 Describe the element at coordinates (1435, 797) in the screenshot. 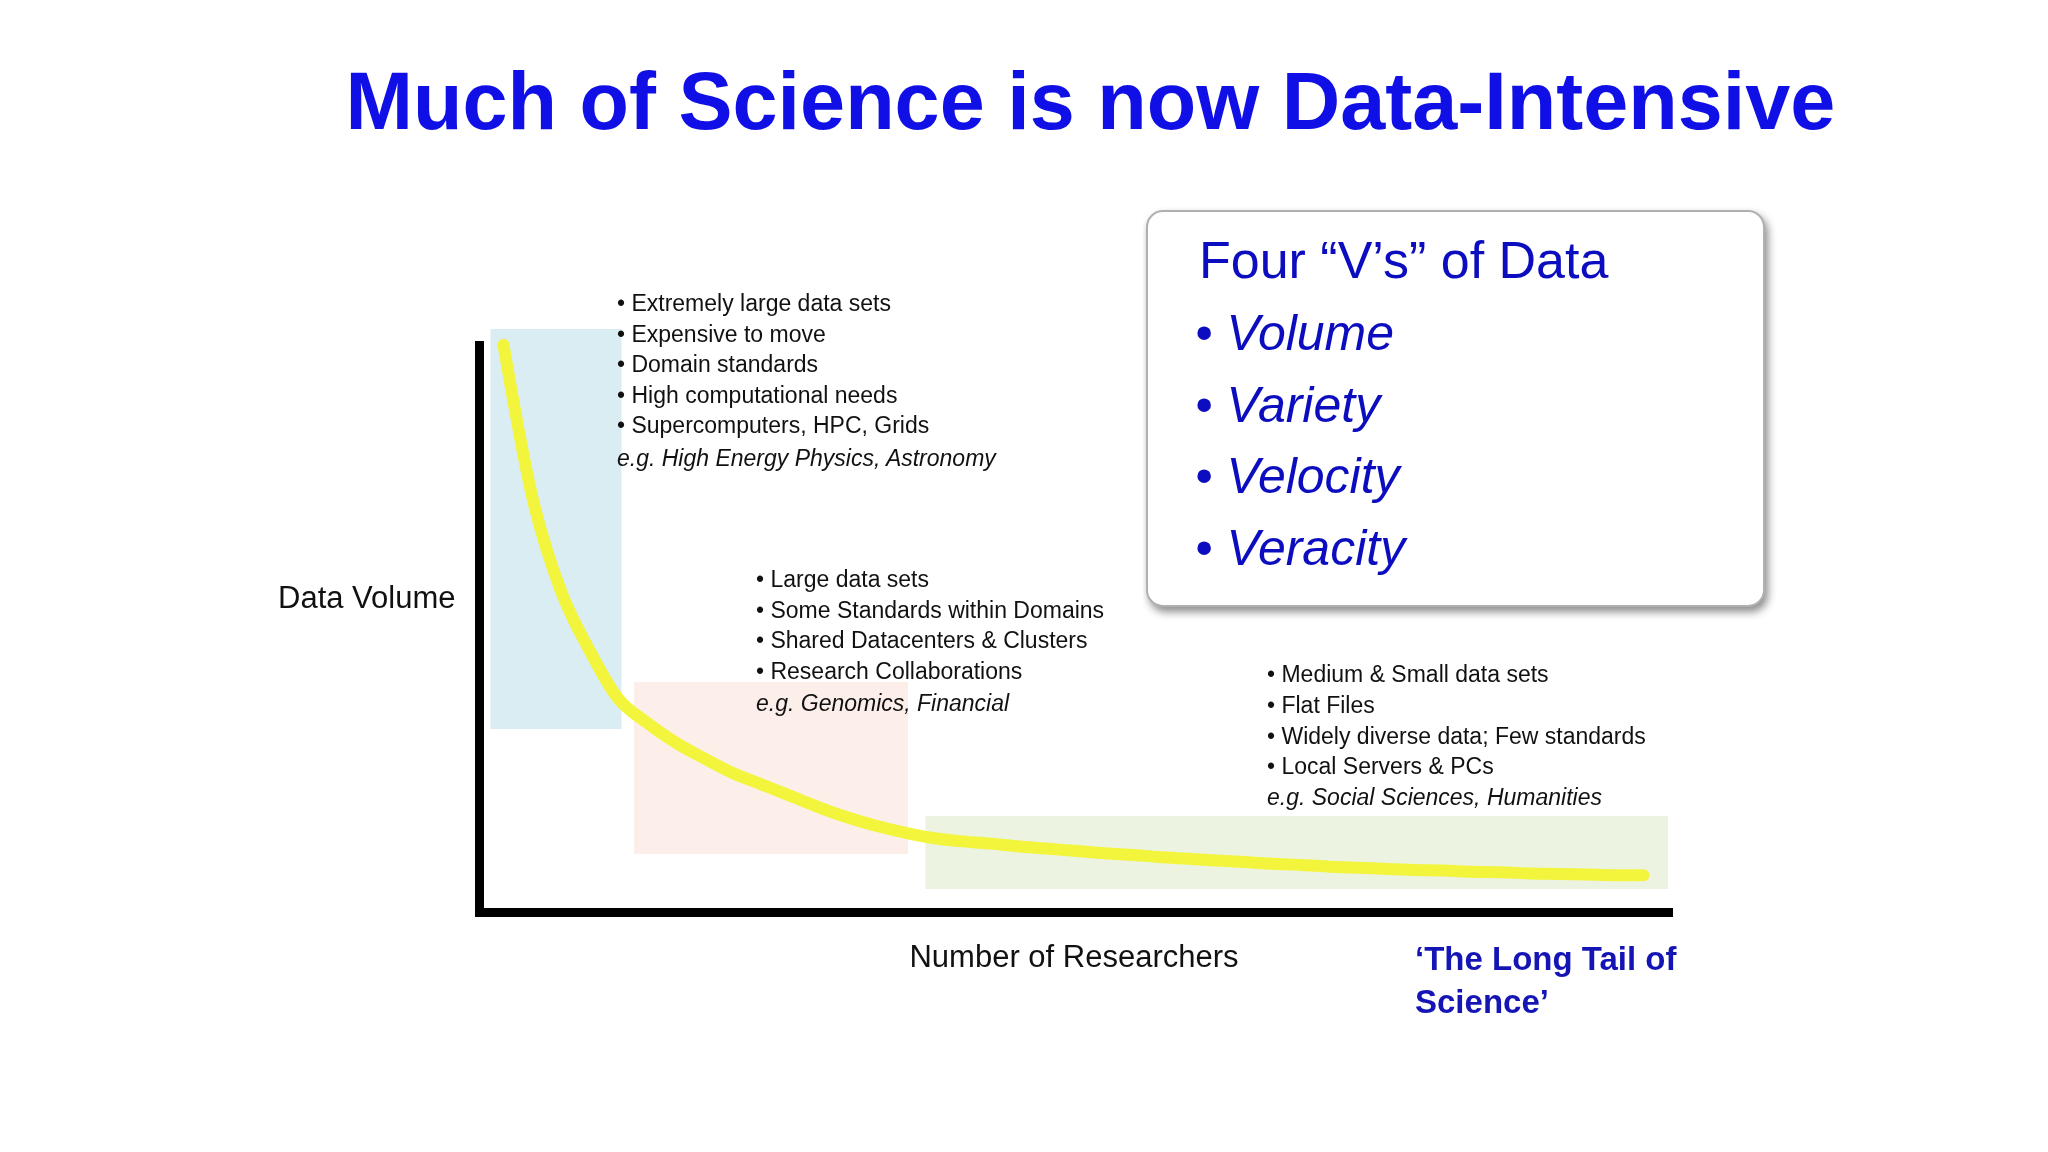

I see `annotation: e.g. Social Sciences, Humanities` at that location.